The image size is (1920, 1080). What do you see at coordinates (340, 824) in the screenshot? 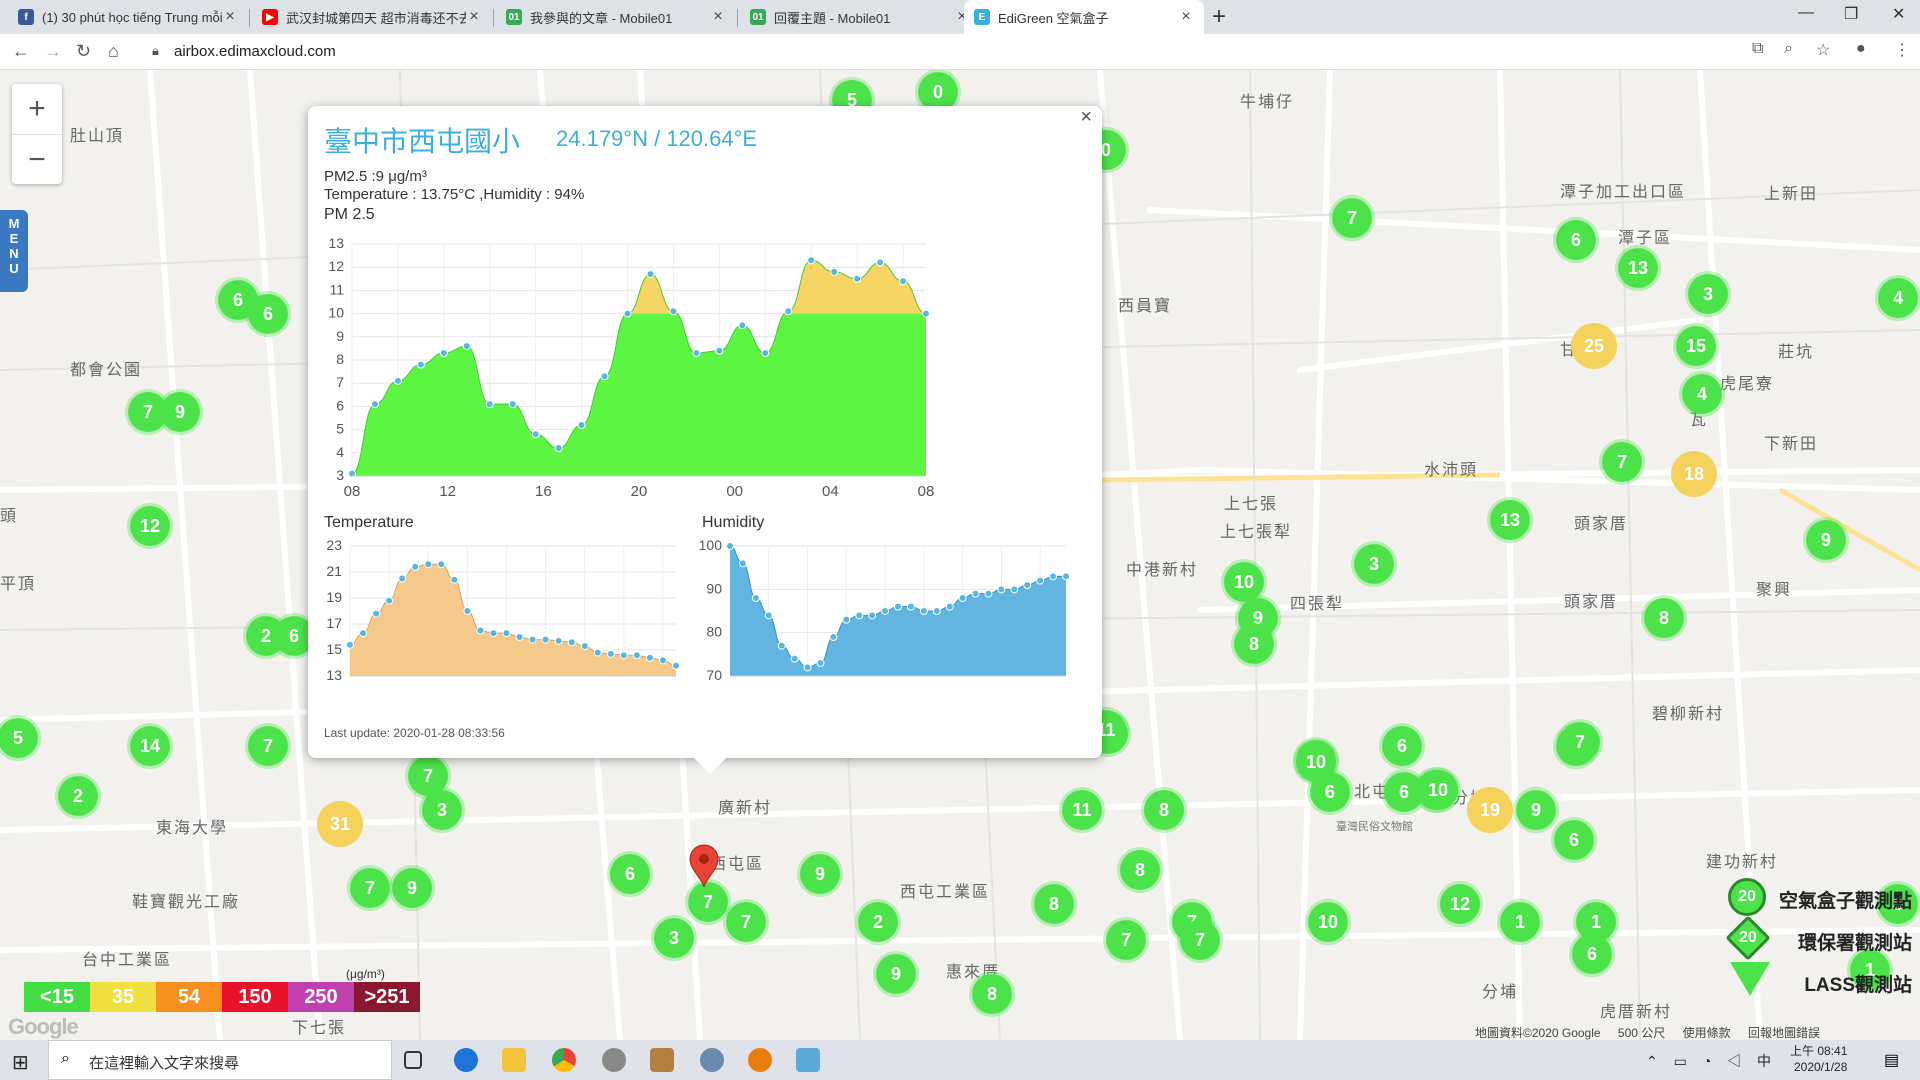
I see `station-cluster-marker: 31` at bounding box center [340, 824].